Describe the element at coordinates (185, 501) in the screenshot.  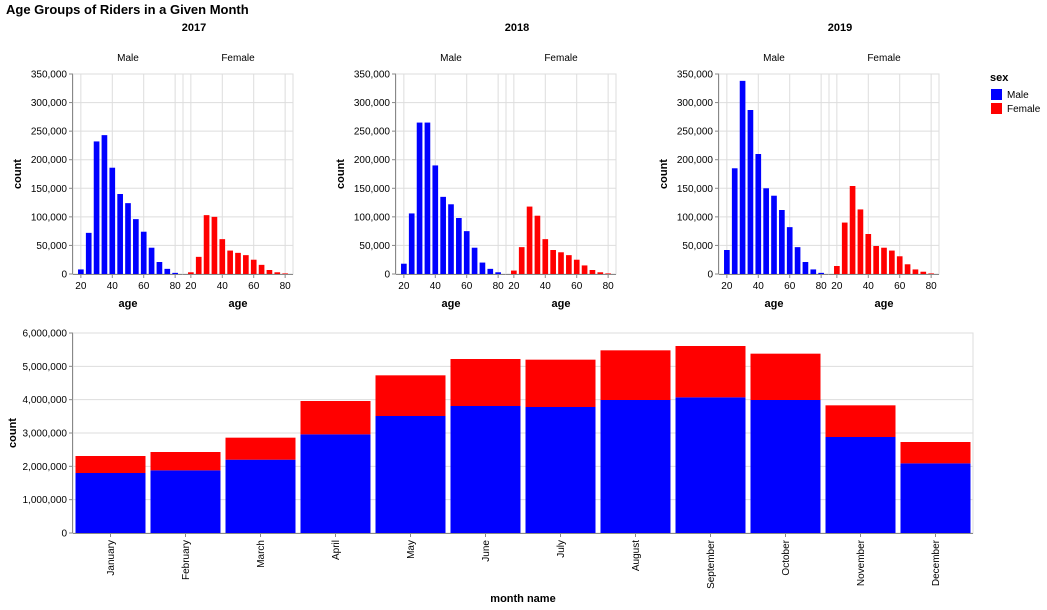
I see `bar-male-february` at that location.